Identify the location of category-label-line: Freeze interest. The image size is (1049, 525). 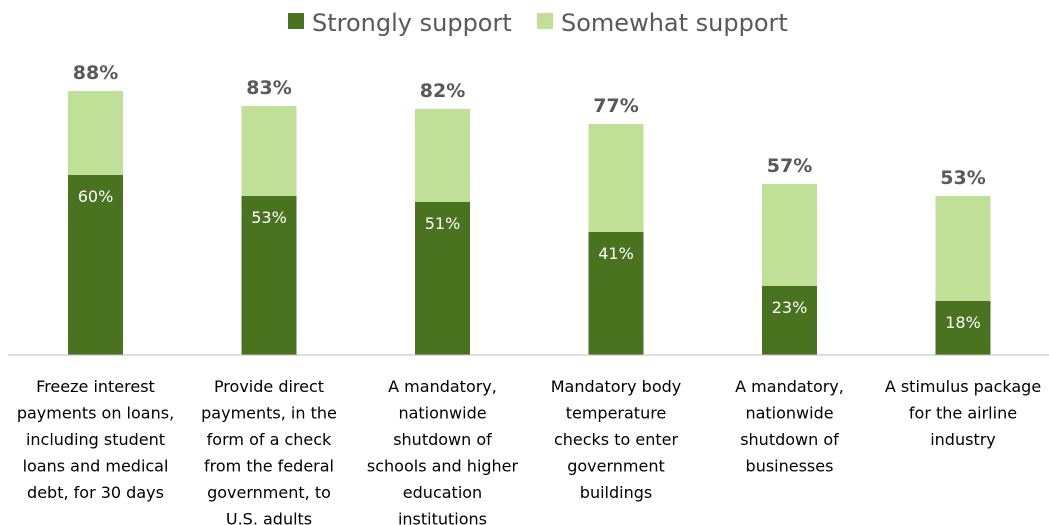
(95, 386).